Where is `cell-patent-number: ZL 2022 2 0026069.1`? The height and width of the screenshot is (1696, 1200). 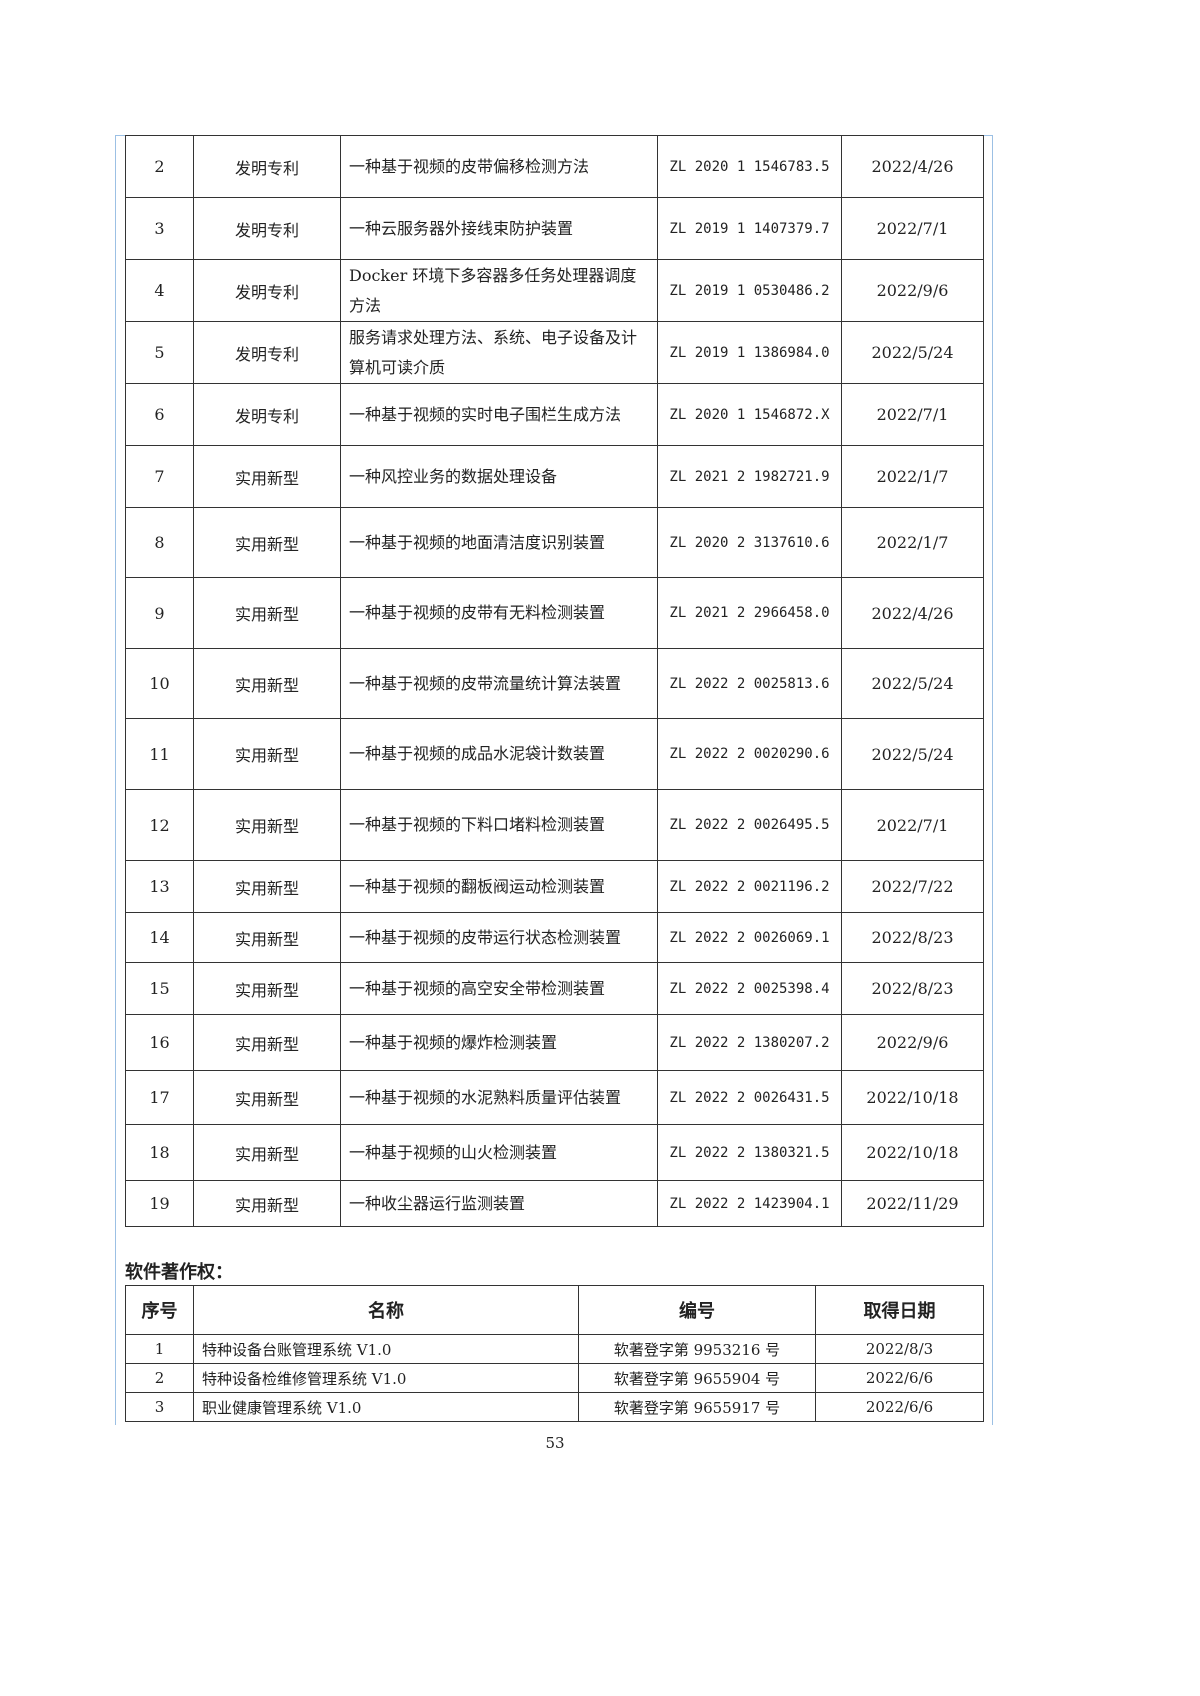 cell-patent-number: ZL 2022 2 0026069.1 is located at coordinates (749, 937).